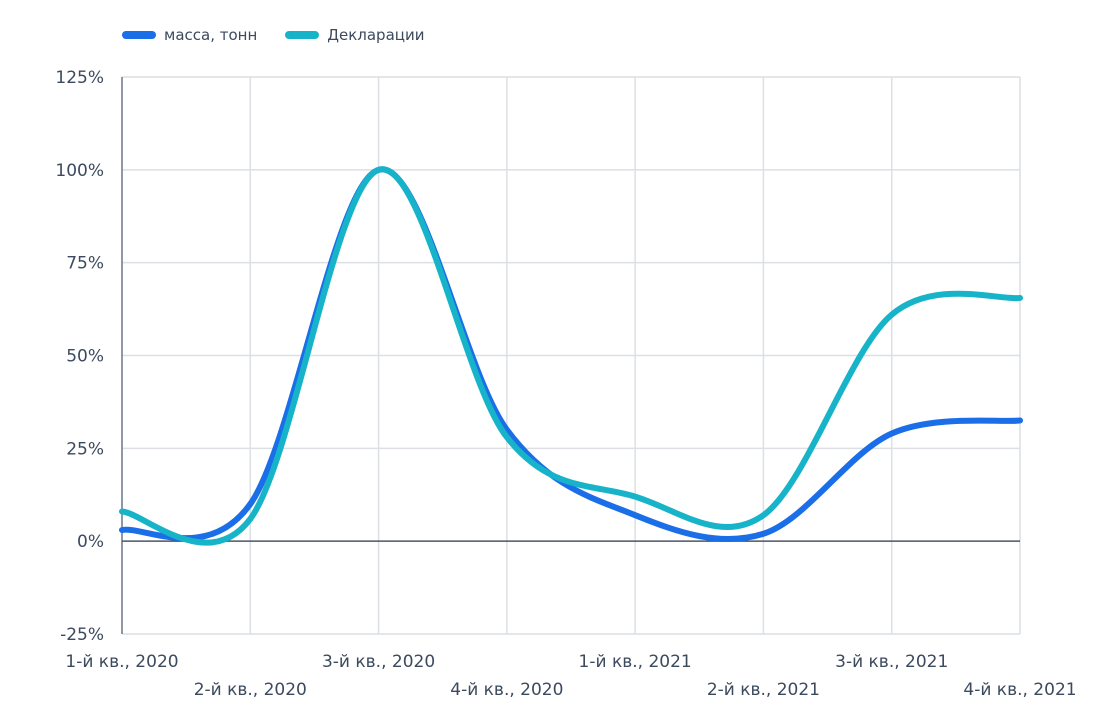  I want to click on legend-swatch-mass, so click(139, 35).